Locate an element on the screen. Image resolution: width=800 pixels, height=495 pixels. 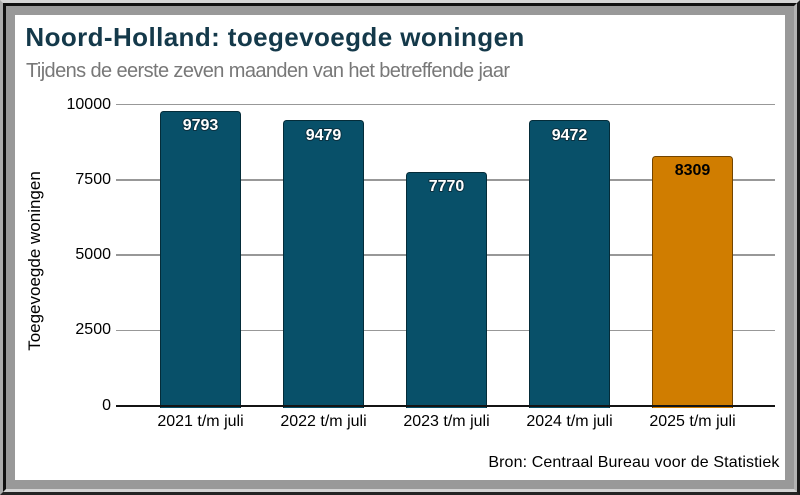
svg-text: 9472 is located at coordinates (570, 135).